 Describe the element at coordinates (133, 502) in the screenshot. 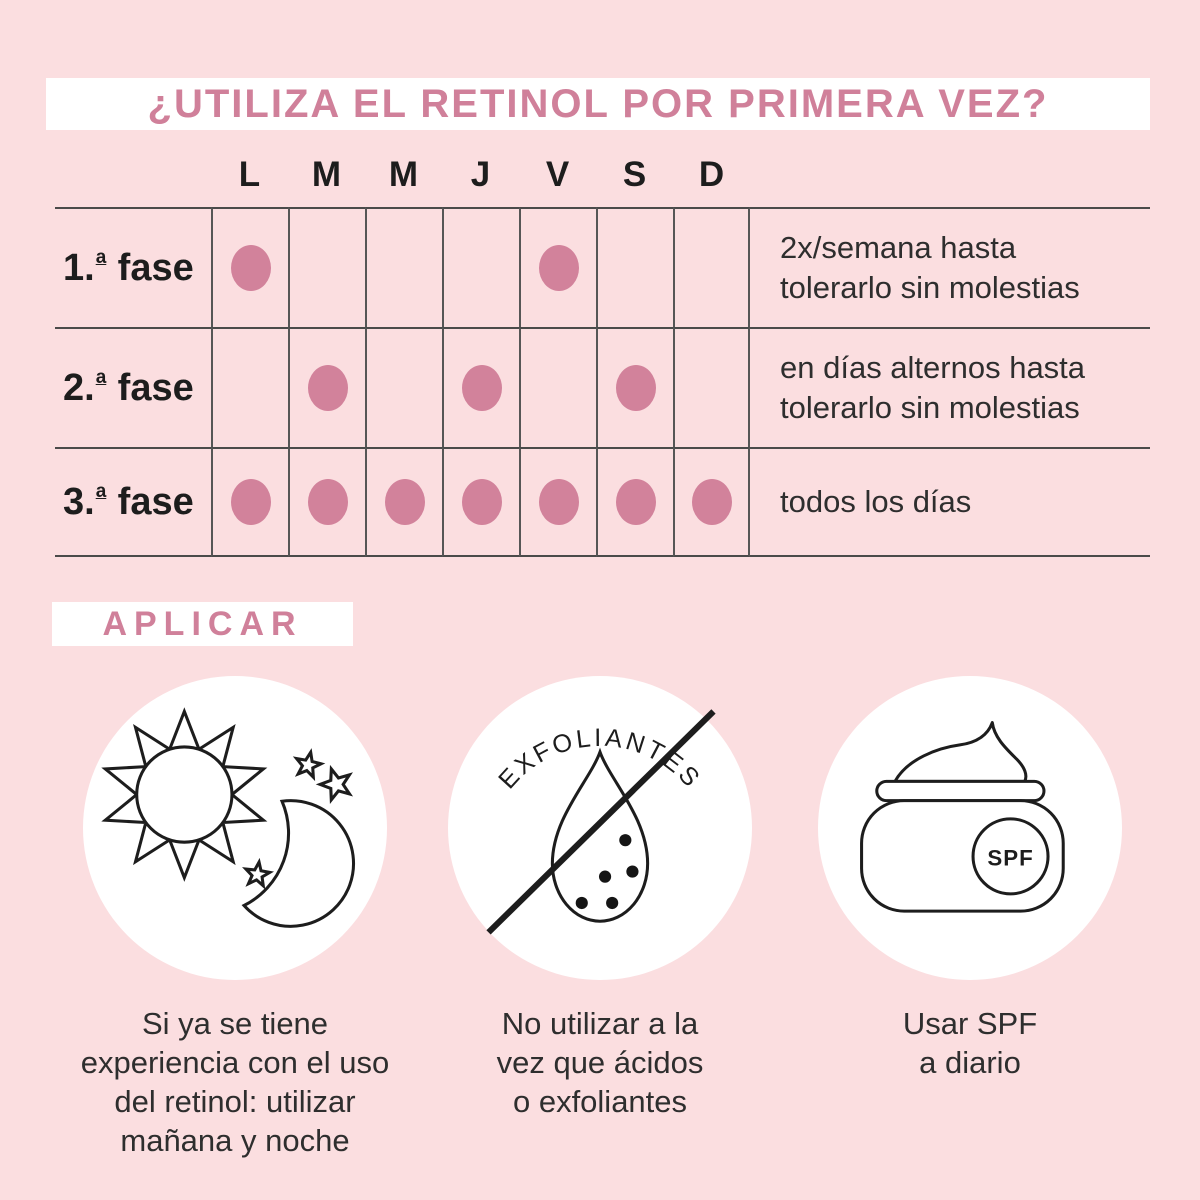

I see `phase-label: 3. a fase` at that location.